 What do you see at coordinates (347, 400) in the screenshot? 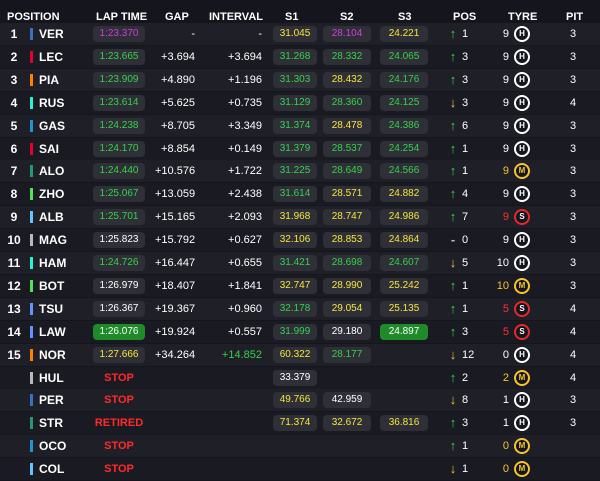
I see `sector-2-time: 42.959` at bounding box center [347, 400].